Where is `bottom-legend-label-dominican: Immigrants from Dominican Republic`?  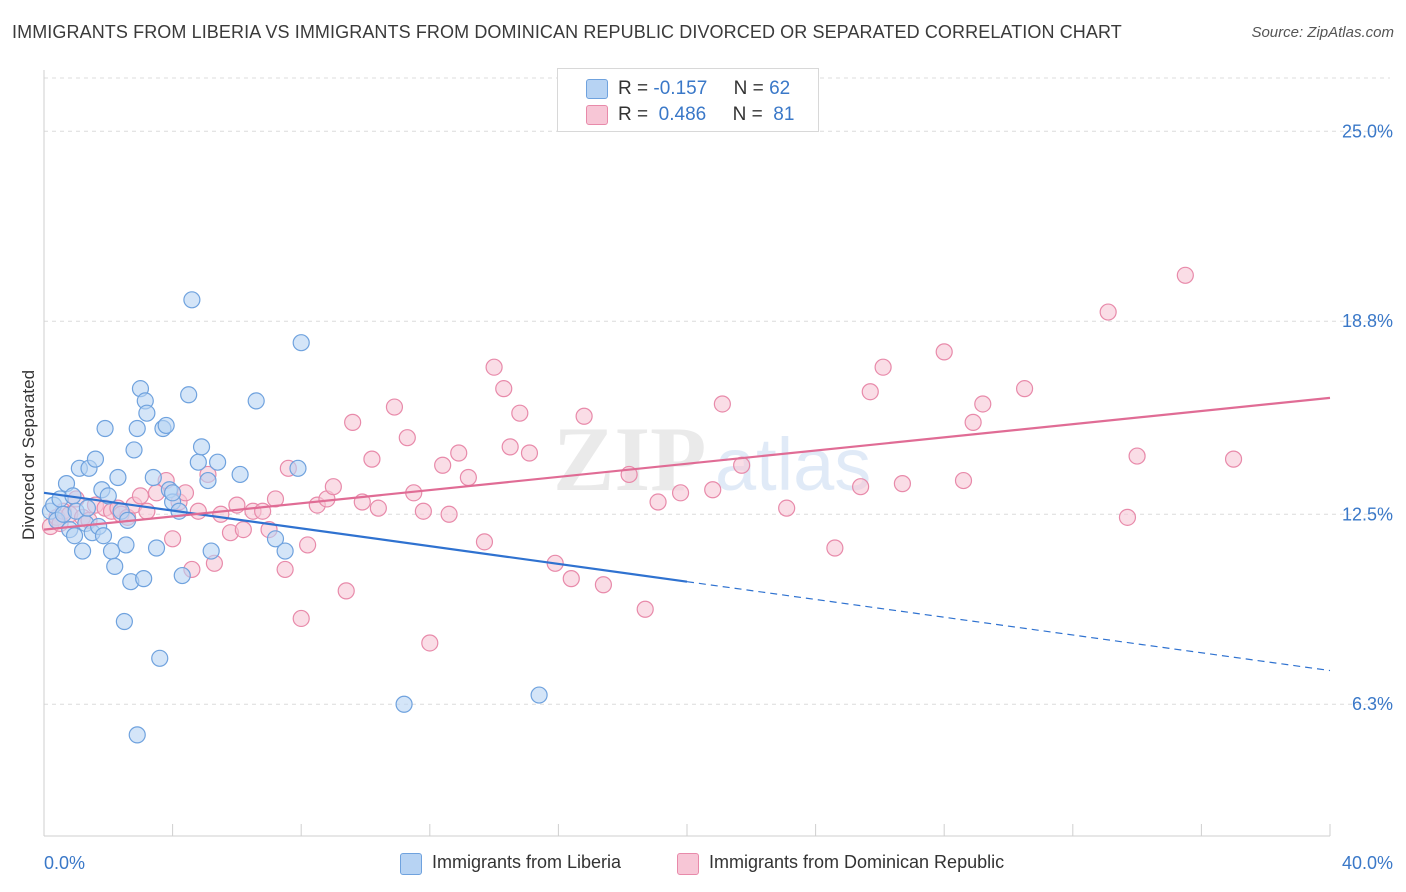 bottom-legend-label-dominican: Immigrants from Dominican Republic is located at coordinates (857, 862).